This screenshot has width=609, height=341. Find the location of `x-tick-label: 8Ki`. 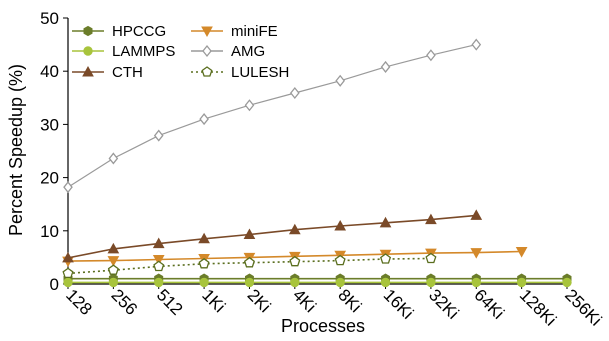

x-tick-label: 8Ki is located at coordinates (349, 300).